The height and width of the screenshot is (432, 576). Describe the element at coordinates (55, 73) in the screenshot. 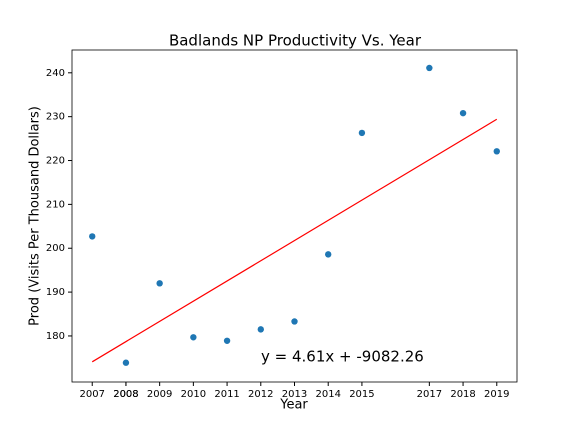

I see `y-tick-label: 240` at that location.